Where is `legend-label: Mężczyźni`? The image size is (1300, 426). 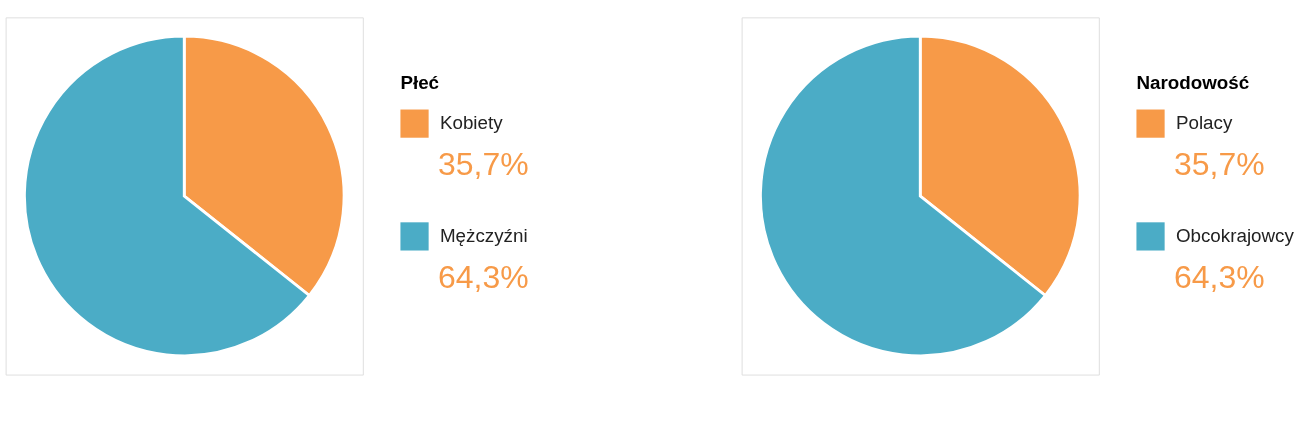 legend-label: Mężczyźni is located at coordinates (483, 236).